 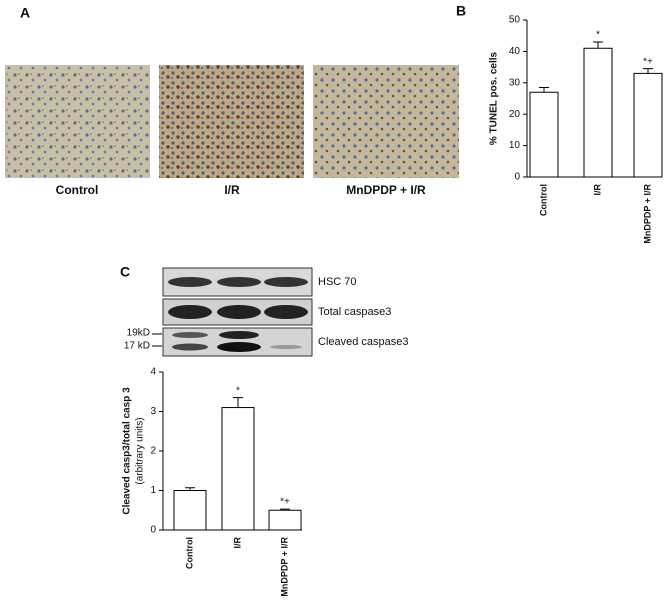 I want to click on blot-label: Total caspase3, so click(x=354, y=312).